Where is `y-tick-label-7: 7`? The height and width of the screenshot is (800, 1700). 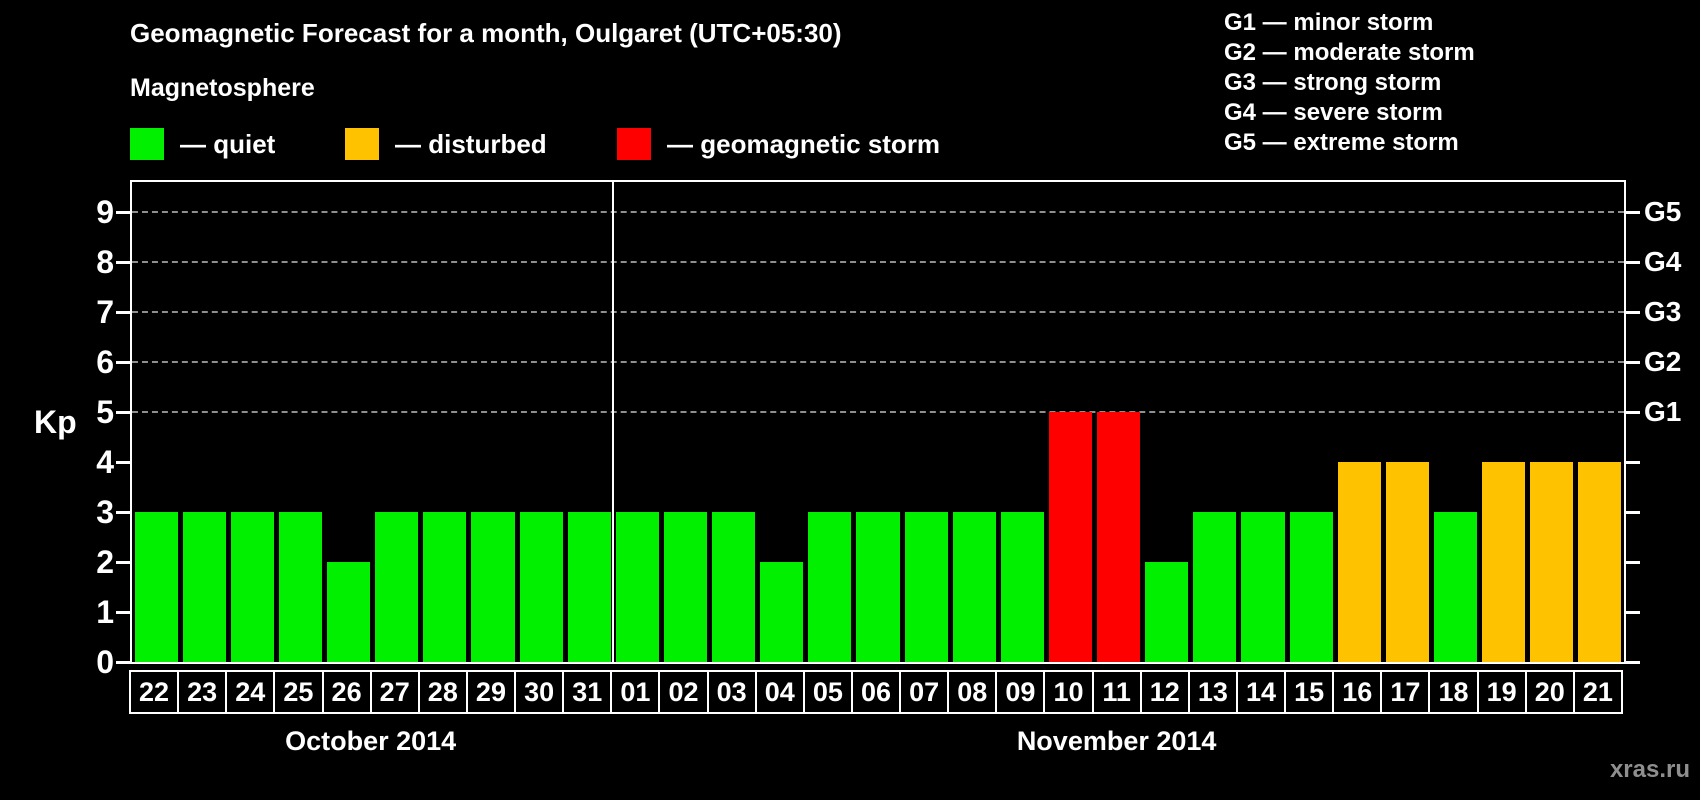 y-tick-label-7: 7 is located at coordinates (105, 312).